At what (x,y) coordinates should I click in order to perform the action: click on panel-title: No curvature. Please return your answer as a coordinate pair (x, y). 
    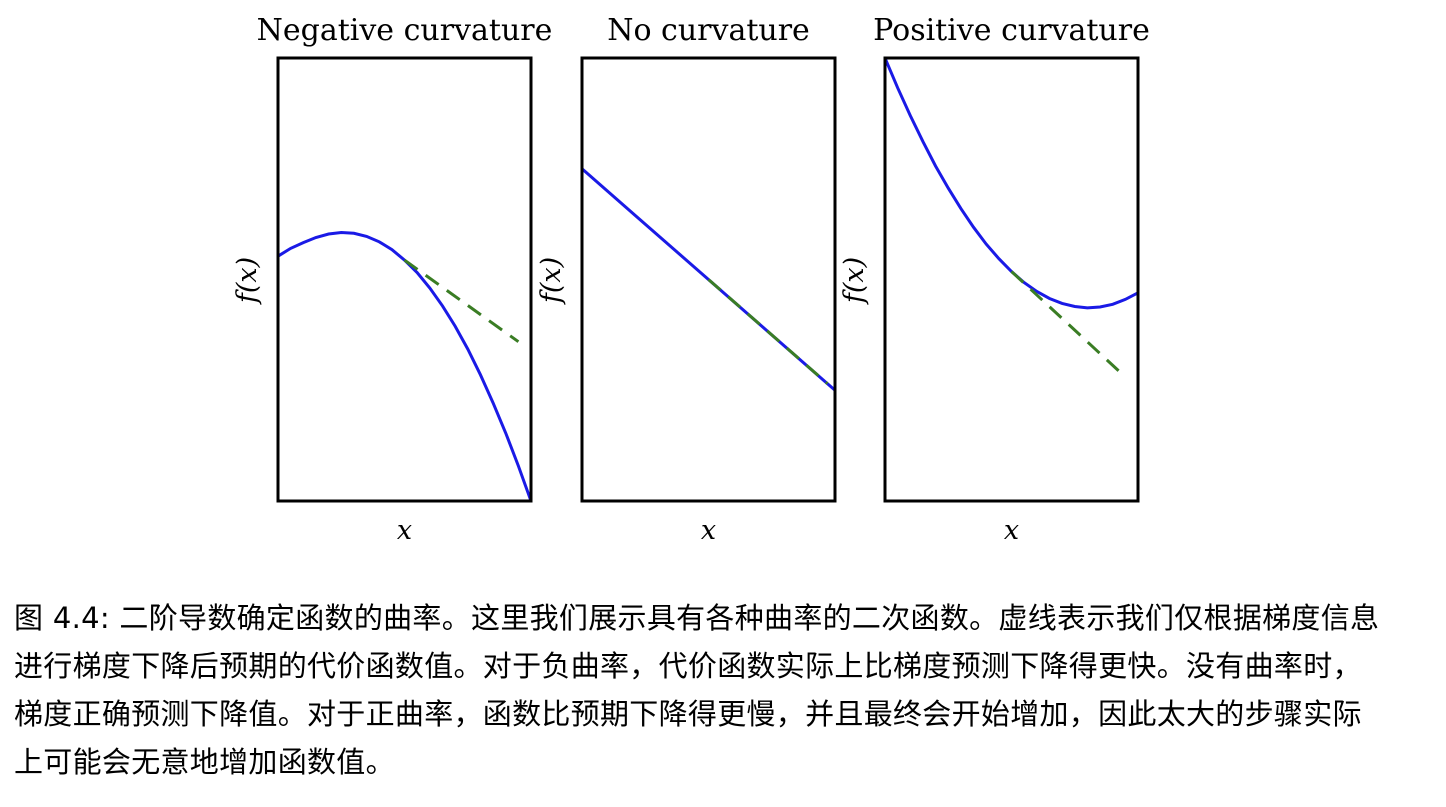
    Looking at the image, I should click on (708, 30).